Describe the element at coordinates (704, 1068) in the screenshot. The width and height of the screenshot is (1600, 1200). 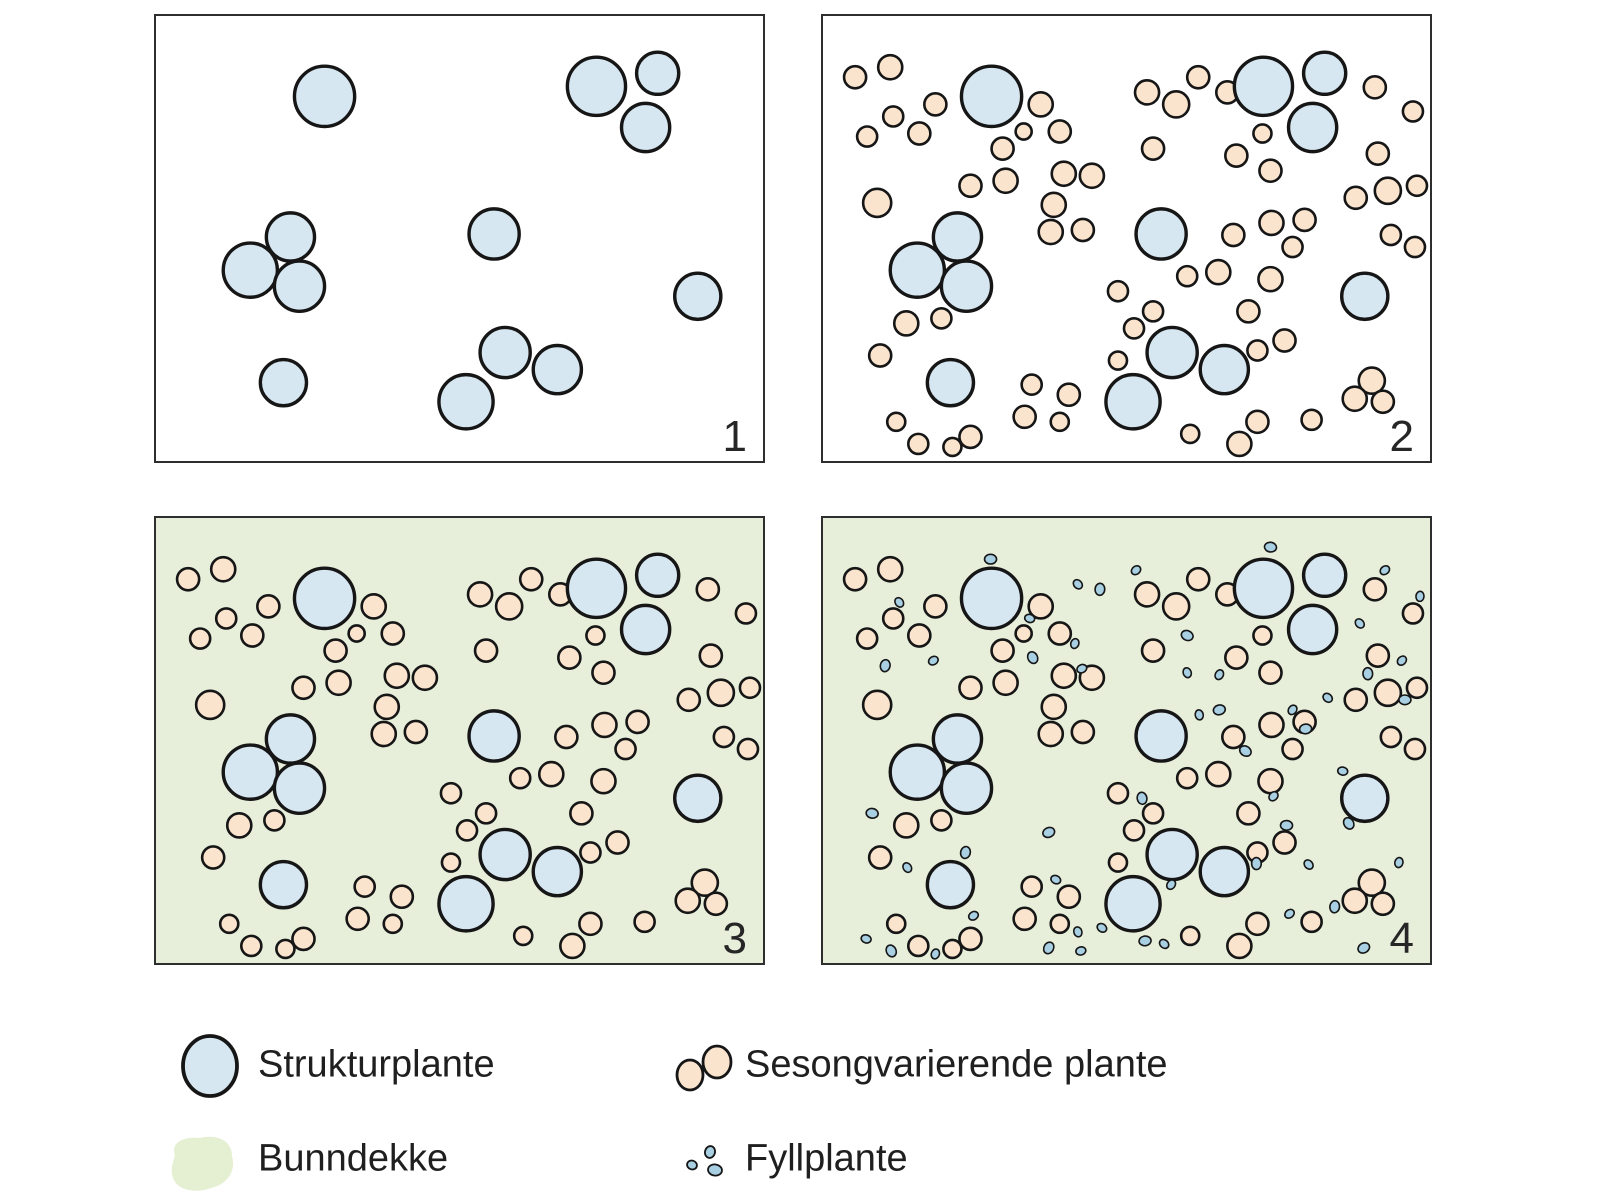
I see `seasonal-plant-icon` at that location.